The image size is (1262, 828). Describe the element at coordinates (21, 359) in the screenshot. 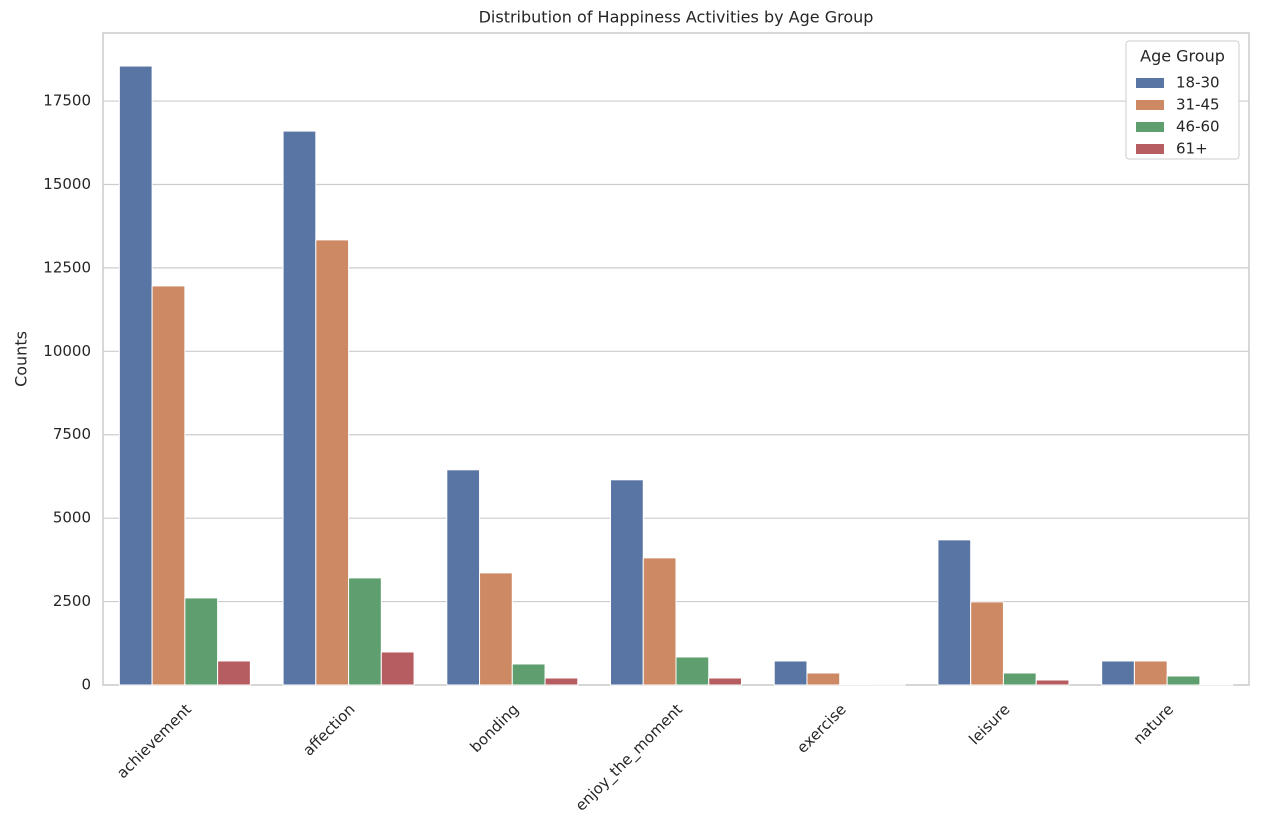

I see `y-axis-label: Counts` at that location.